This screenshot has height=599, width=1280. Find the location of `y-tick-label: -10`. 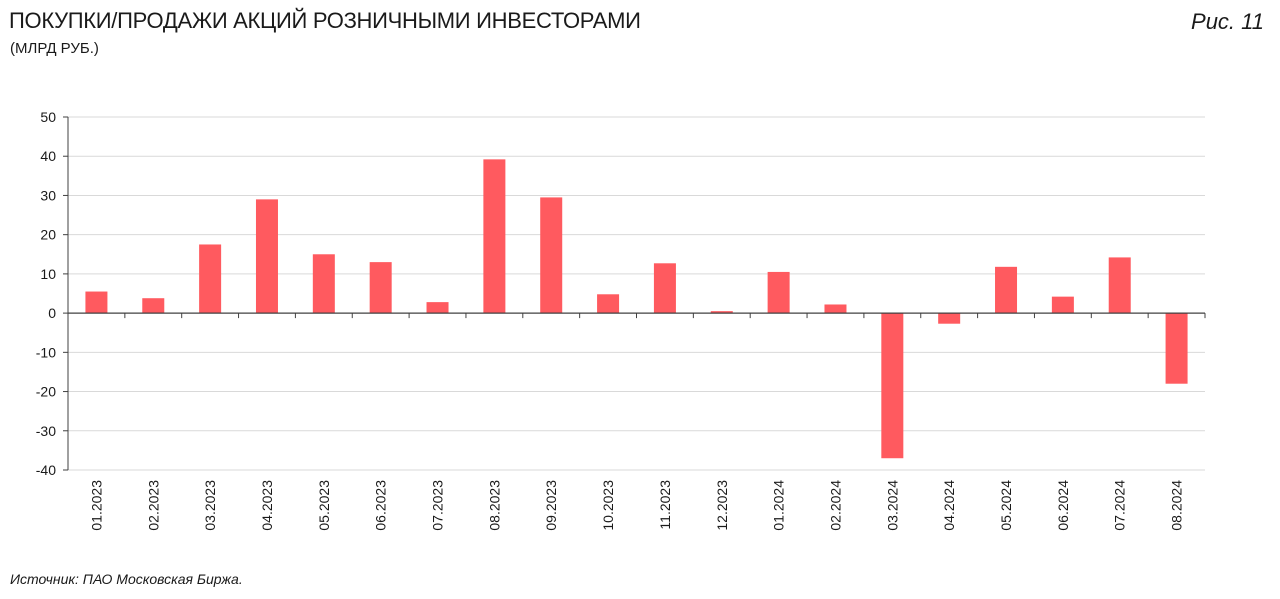

y-tick-label: -10 is located at coordinates (46, 352).